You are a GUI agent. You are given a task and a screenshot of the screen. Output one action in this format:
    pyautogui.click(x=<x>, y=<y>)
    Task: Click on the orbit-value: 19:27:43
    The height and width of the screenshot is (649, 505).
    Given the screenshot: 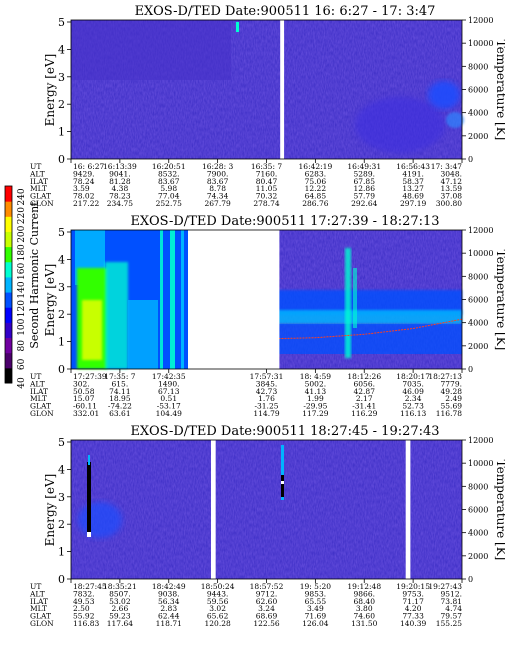 What is the action you would take?
    pyautogui.click(x=445, y=586)
    